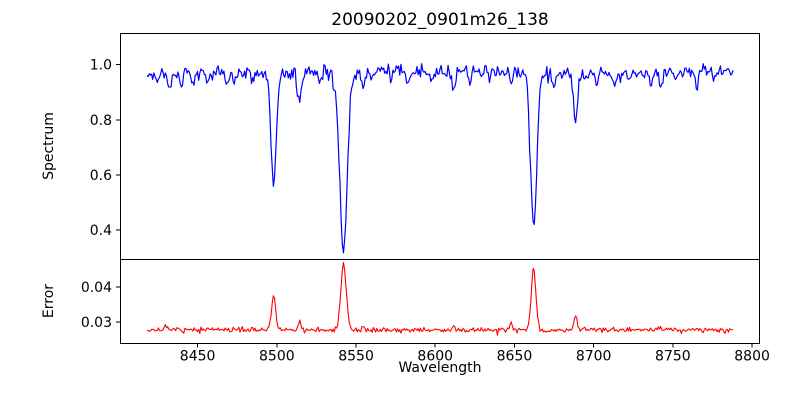  What do you see at coordinates (49, 146) in the screenshot?
I see `y-axis-label-spectrum: Spectrum` at bounding box center [49, 146].